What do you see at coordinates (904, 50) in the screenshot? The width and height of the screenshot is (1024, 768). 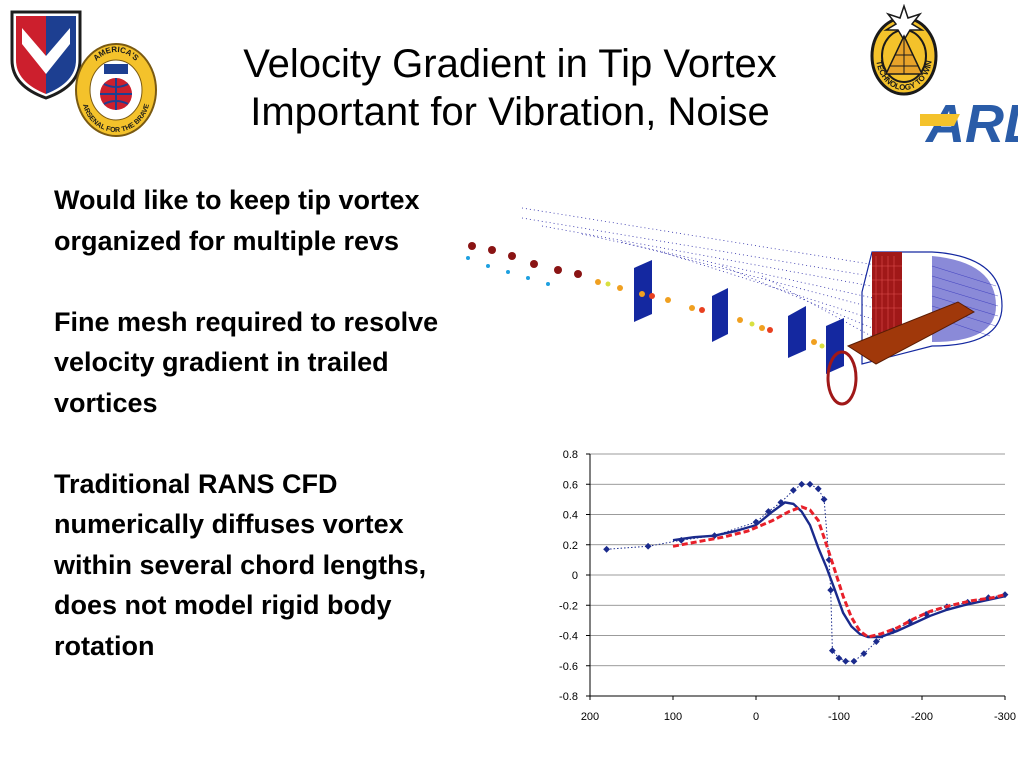 I see `technology-emblem-logo: TECHNOLOGY TO WIN` at bounding box center [904, 50].